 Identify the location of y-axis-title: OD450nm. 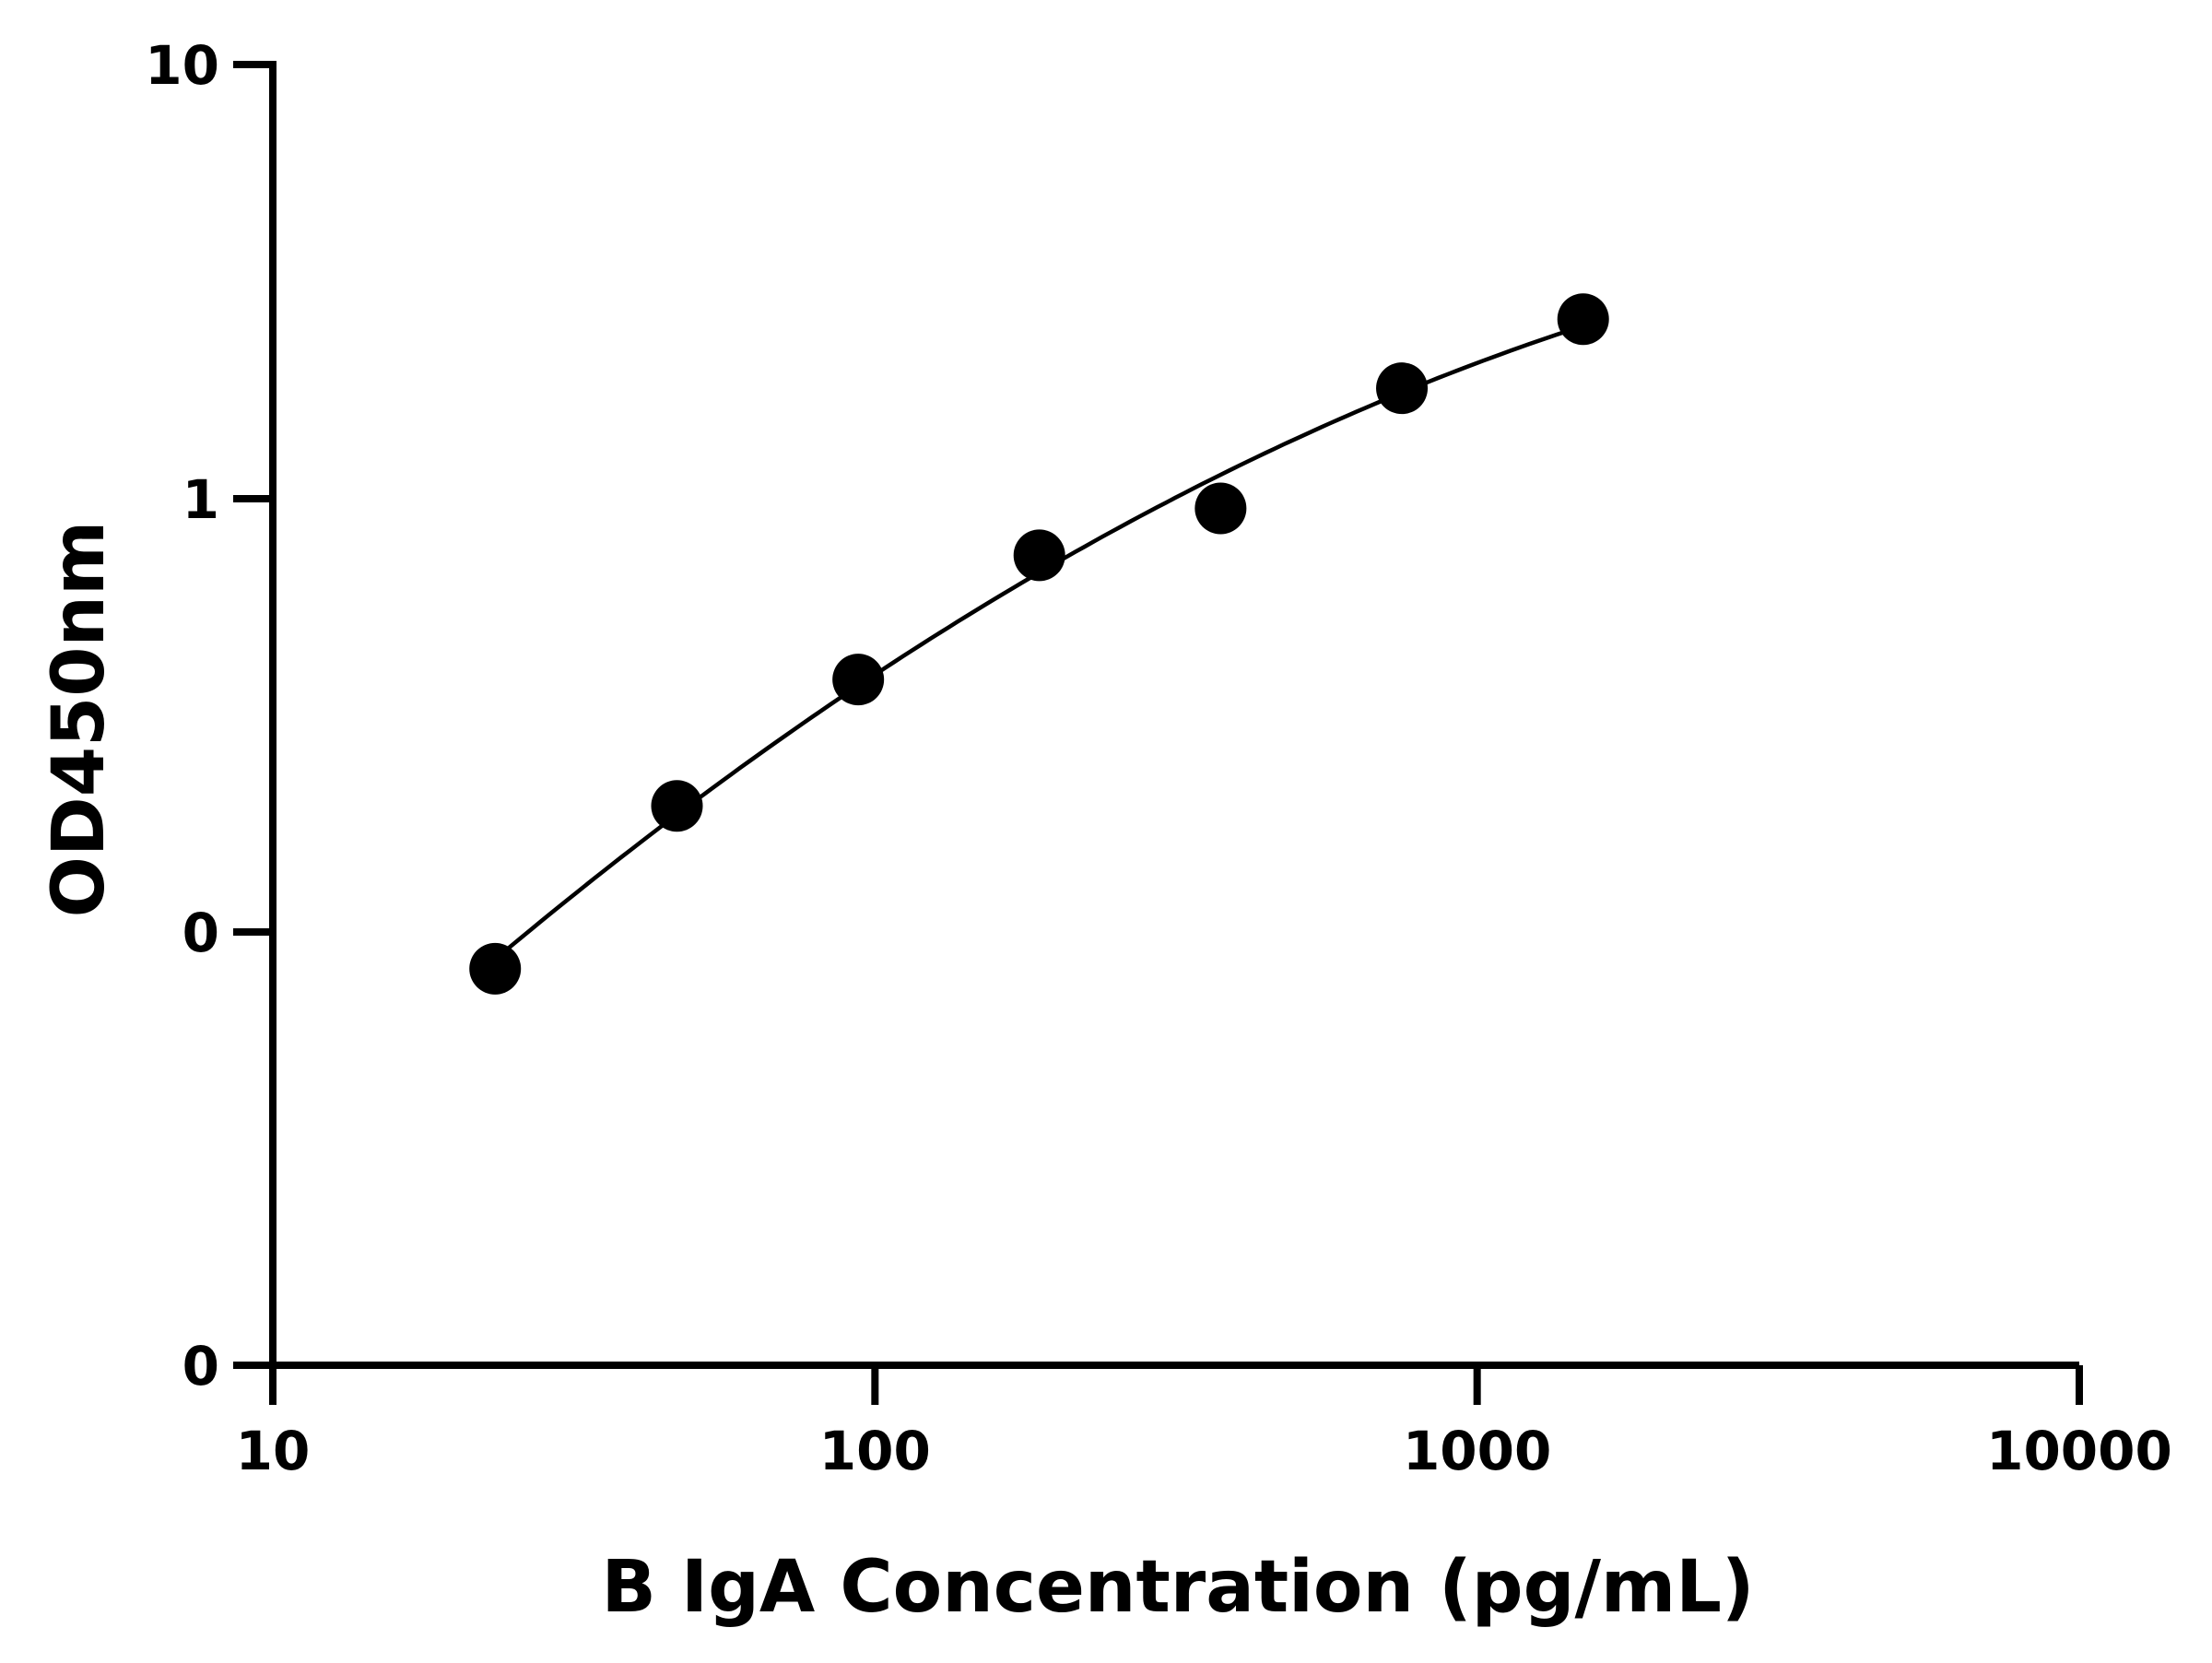
(79, 719).